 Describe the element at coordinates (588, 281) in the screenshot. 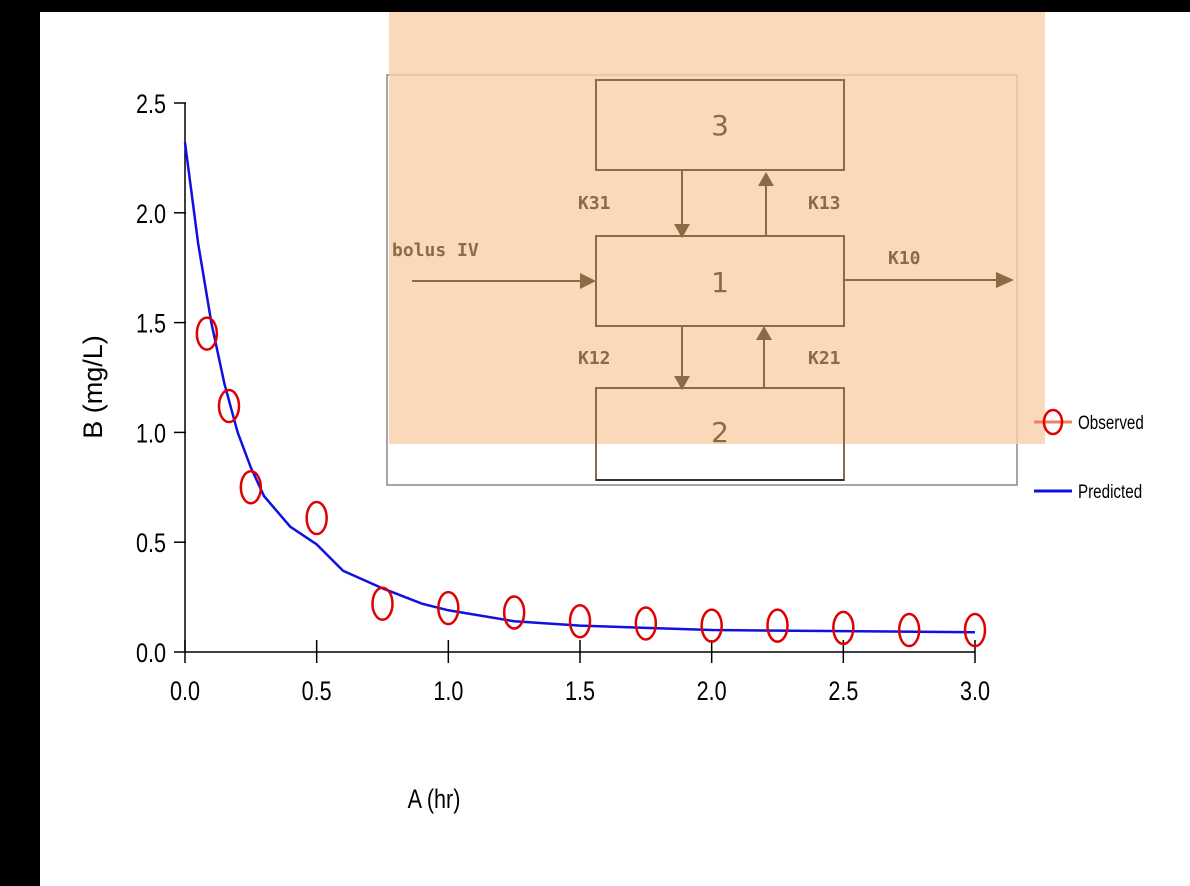

I see `bolus-arrowhead` at that location.